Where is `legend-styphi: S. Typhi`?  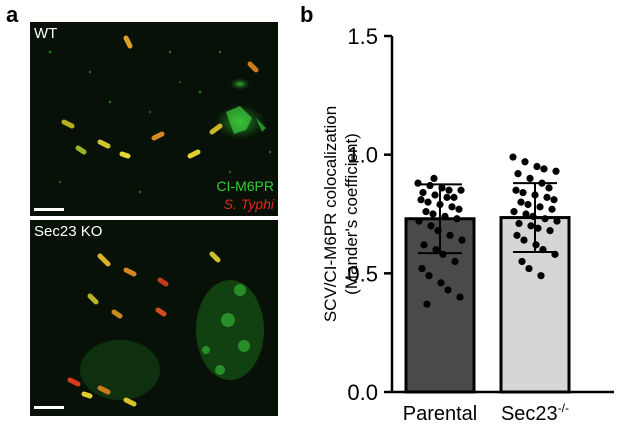 legend-styphi: S. Typhi is located at coordinates (248, 204).